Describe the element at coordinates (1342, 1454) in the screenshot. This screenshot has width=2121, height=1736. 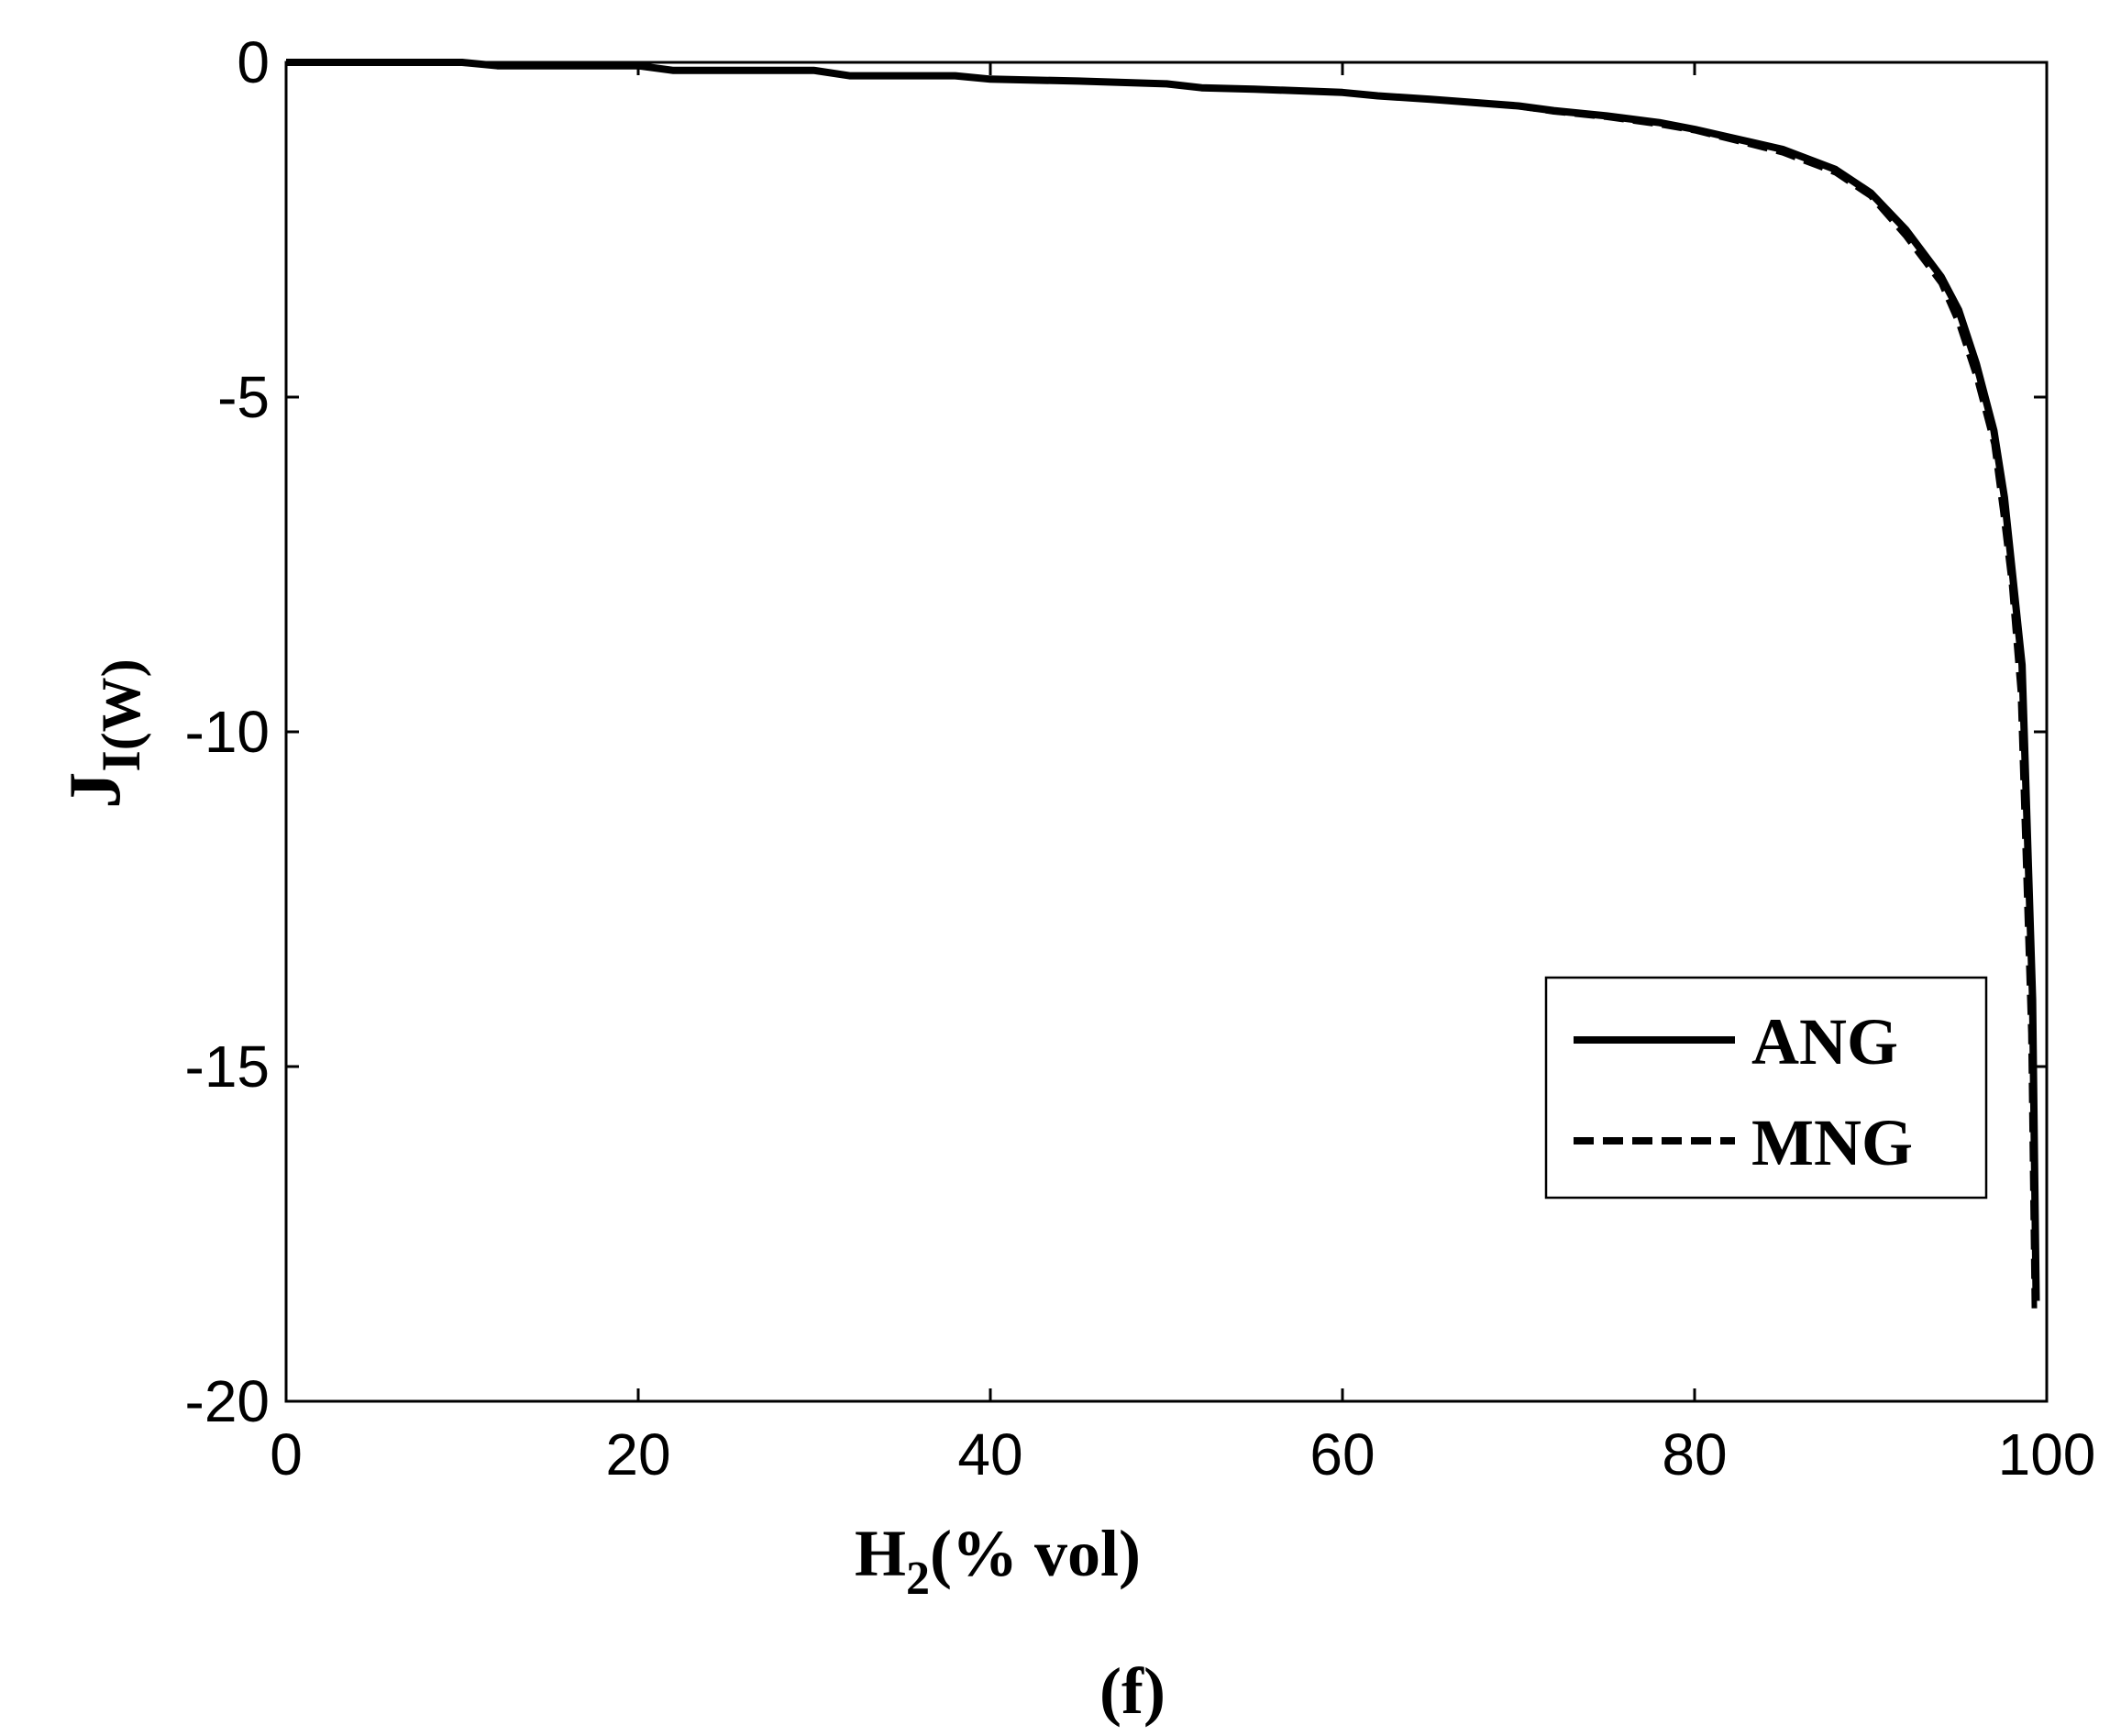
I see `x-tick-label: 60` at that location.